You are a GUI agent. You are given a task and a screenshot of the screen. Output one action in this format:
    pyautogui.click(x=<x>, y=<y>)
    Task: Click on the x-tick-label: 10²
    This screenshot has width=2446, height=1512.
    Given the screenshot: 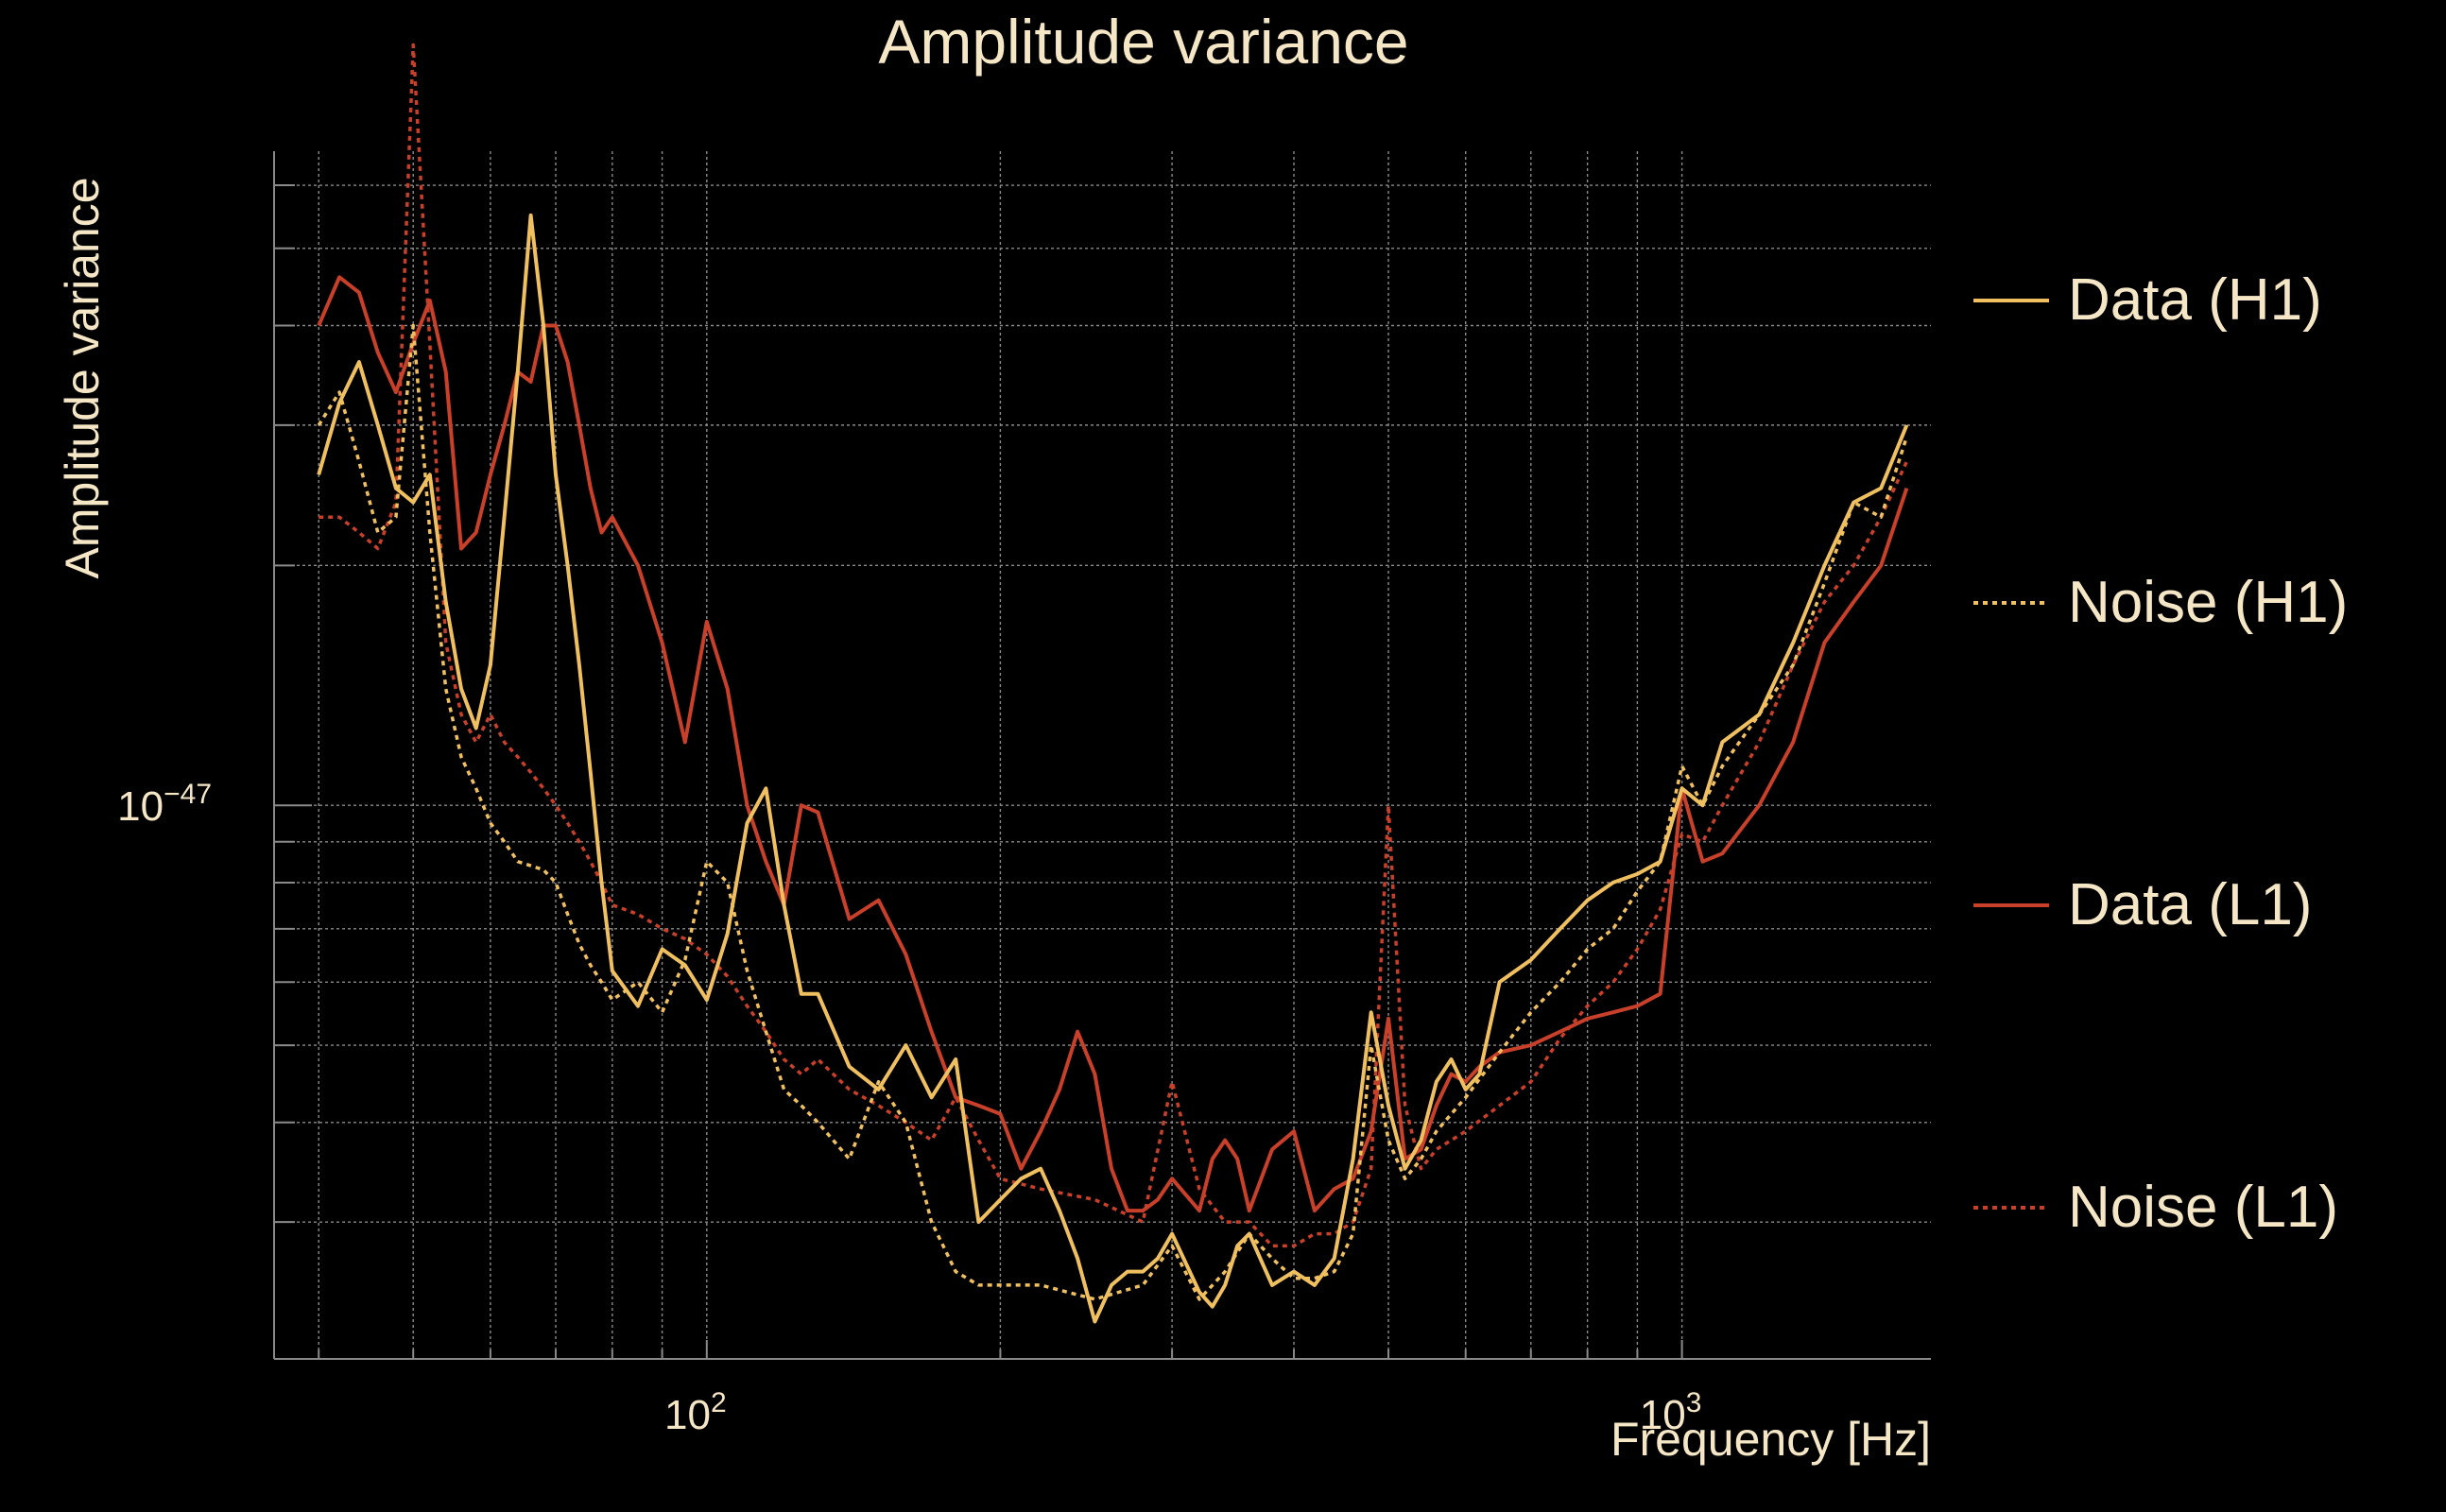 What is the action you would take?
    pyautogui.click(x=695, y=1412)
    